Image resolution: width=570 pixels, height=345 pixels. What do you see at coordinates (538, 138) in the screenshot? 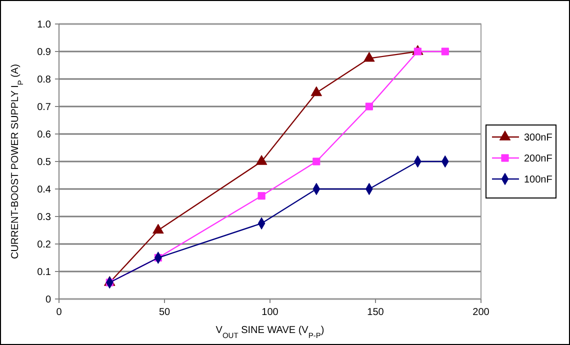
I see `legend-label: 300nF` at bounding box center [538, 138].